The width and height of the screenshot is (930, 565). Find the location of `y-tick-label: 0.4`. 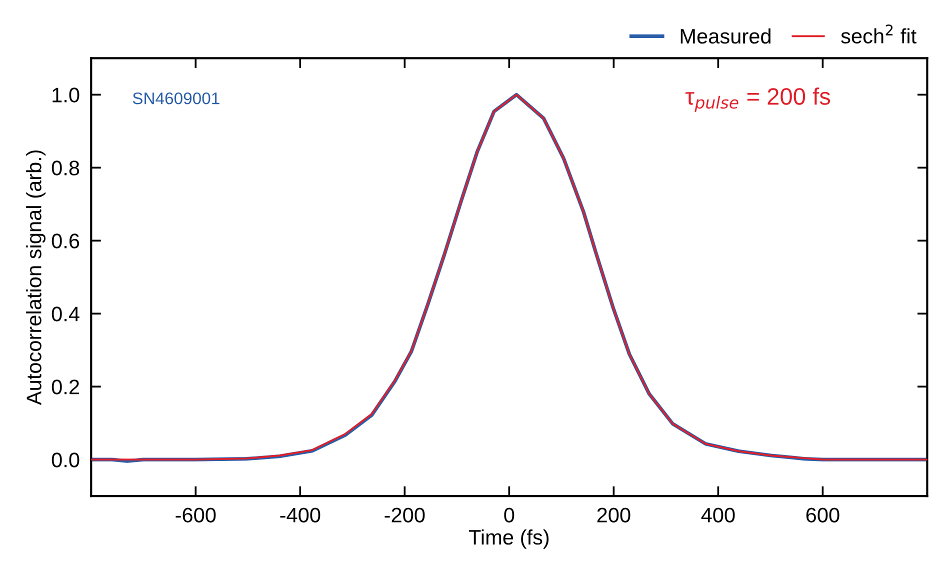

y-tick-label: 0.4 is located at coordinates (66, 314).